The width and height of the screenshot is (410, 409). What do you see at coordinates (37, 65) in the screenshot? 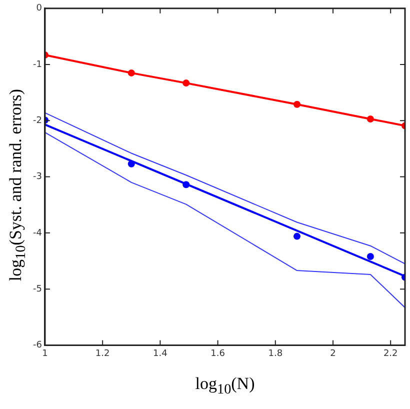
I see `y-tick-label: -1` at bounding box center [37, 65].